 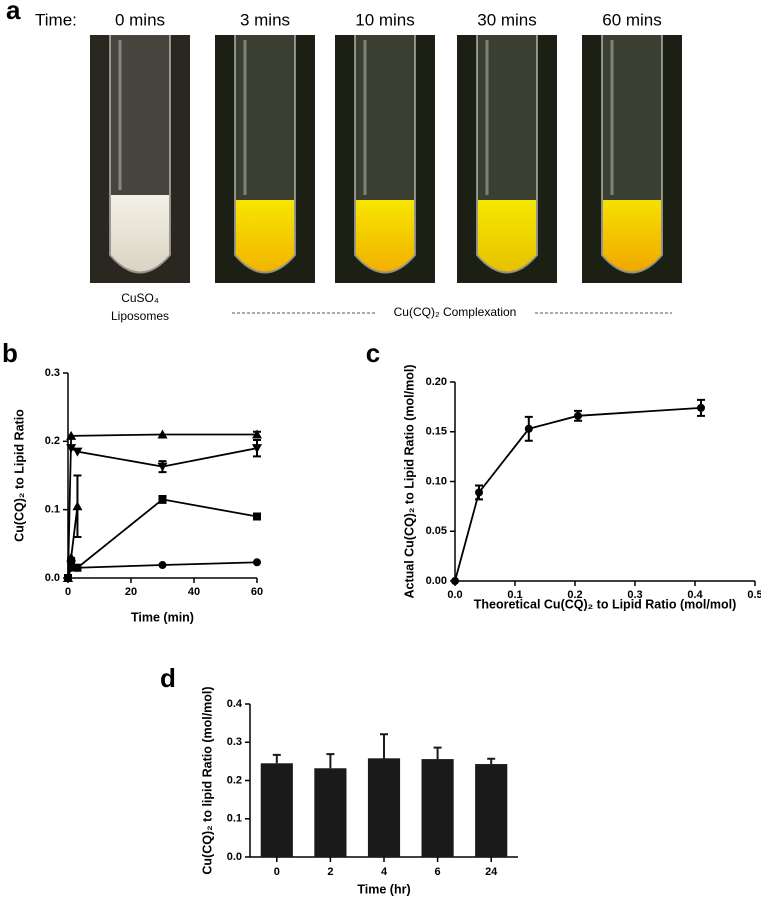 What do you see at coordinates (632, 19) in the screenshot?
I see `time-value: 60 mins` at bounding box center [632, 19].